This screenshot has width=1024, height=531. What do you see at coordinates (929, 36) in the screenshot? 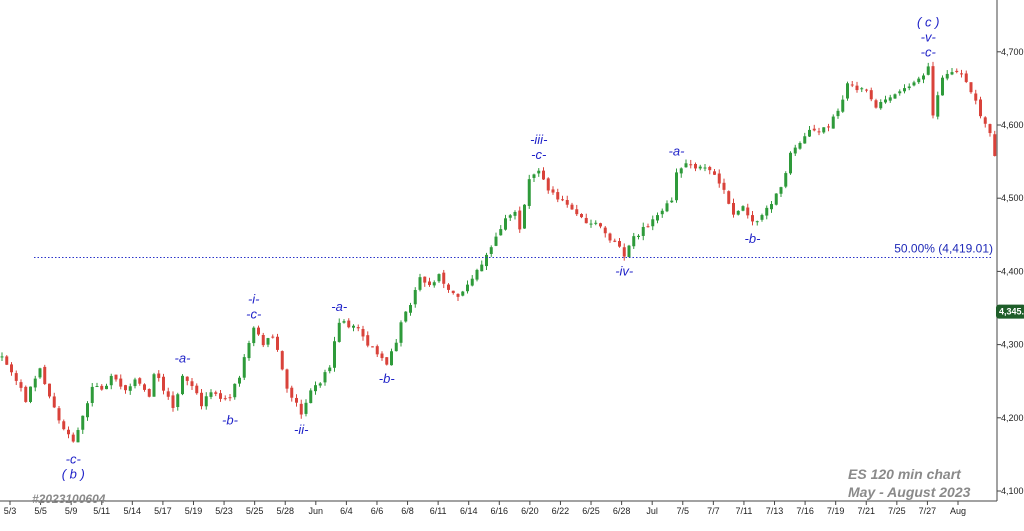
I see `wave-label: -v-` at bounding box center [929, 36].